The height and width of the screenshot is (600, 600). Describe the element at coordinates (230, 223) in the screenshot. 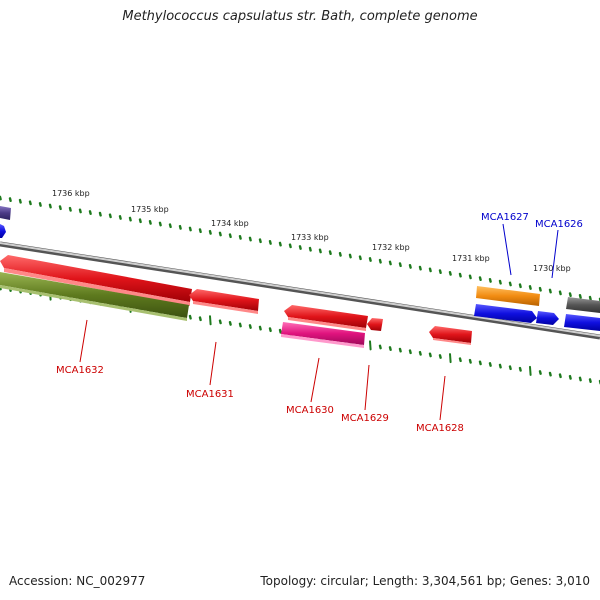

I see `kbp-label-1734: 1734 kbp` at that location.